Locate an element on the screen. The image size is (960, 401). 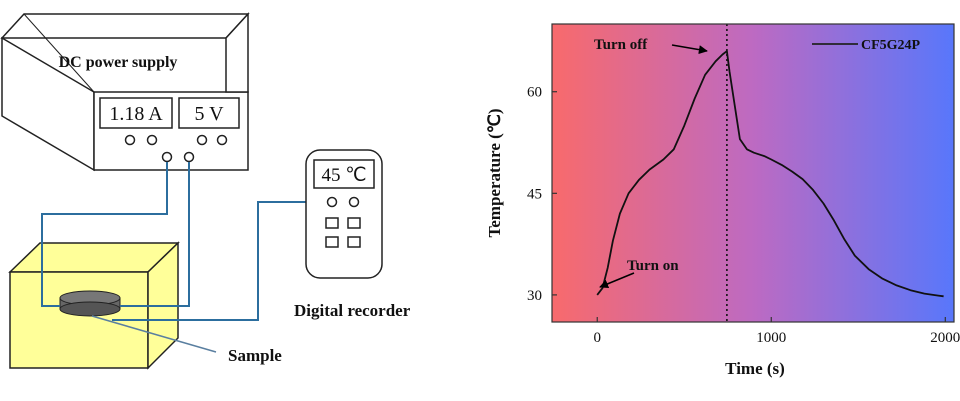
legend: CF5G24P is located at coordinates (866, 45).